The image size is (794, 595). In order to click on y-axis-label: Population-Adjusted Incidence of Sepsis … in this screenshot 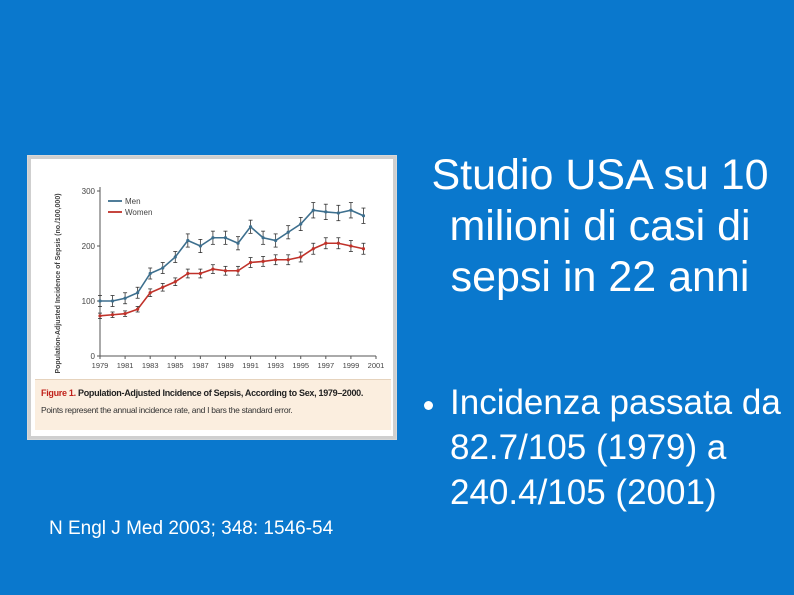, I will do `click(58, 283)`.